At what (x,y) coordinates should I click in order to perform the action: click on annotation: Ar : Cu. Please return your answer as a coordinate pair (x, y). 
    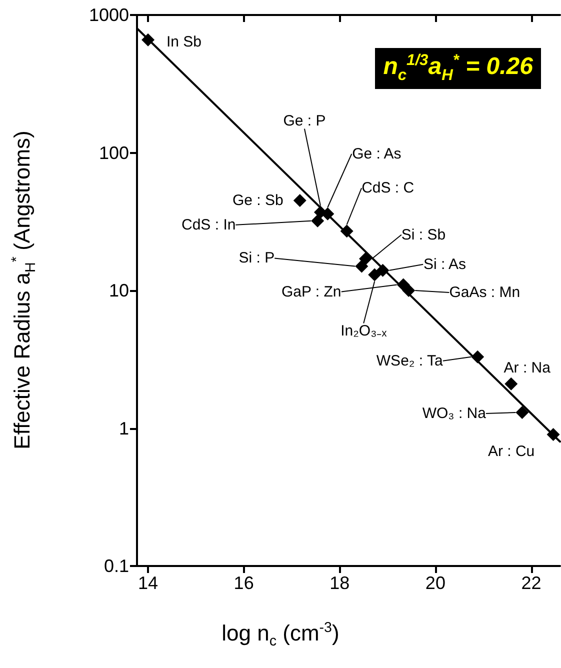
    Looking at the image, I should click on (511, 451).